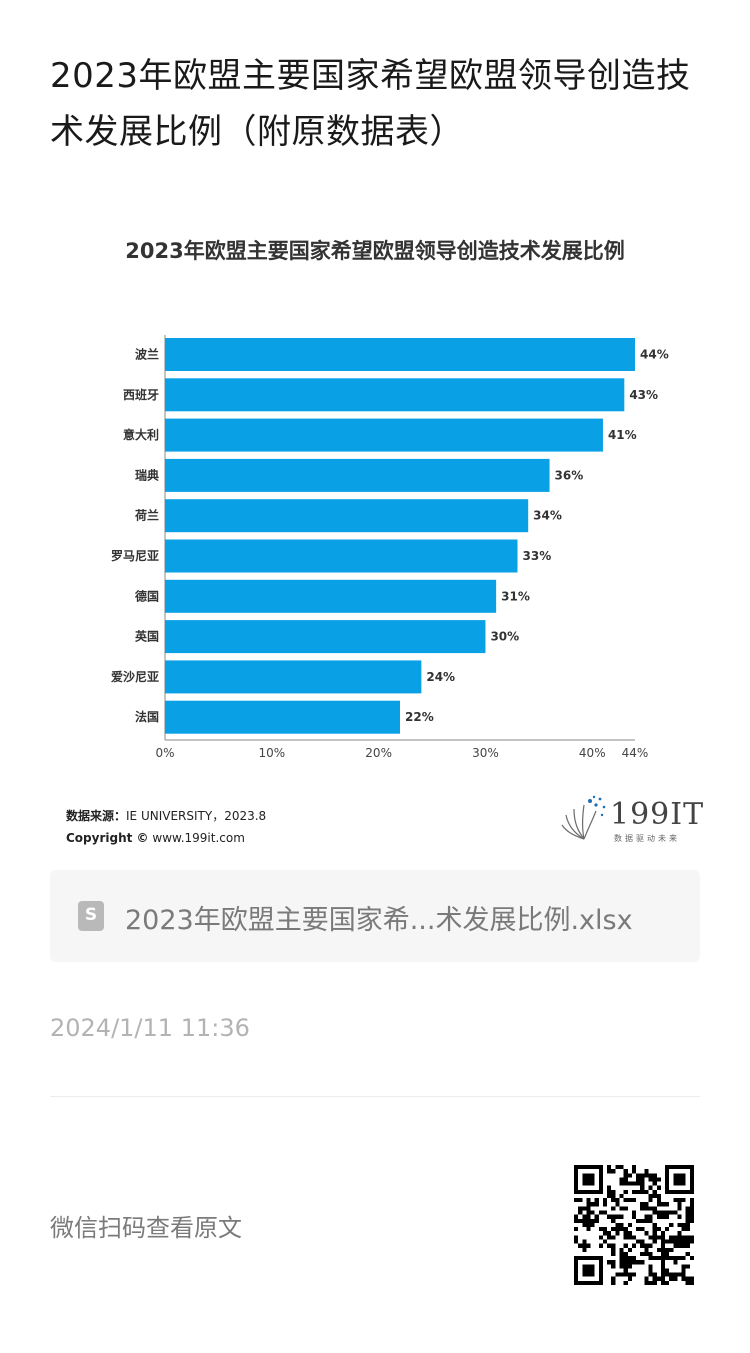  What do you see at coordinates (485, 753) in the screenshot?
I see `x-tick-label-3: 30%` at bounding box center [485, 753].